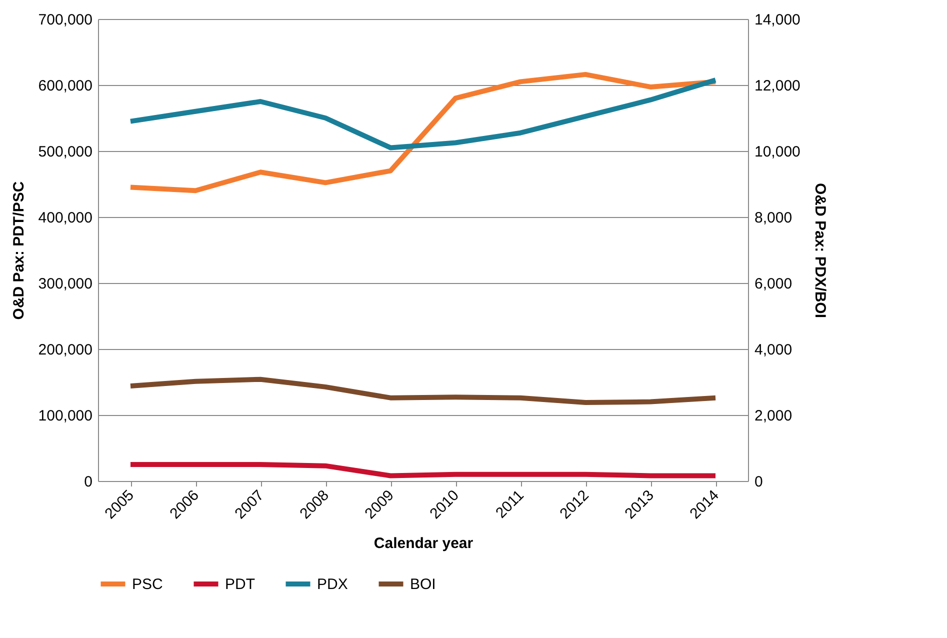 Image resolution: width=947 pixels, height=638 pixels. What do you see at coordinates (65, 350) in the screenshot?
I see `y-tick-label: 200,000` at bounding box center [65, 350].